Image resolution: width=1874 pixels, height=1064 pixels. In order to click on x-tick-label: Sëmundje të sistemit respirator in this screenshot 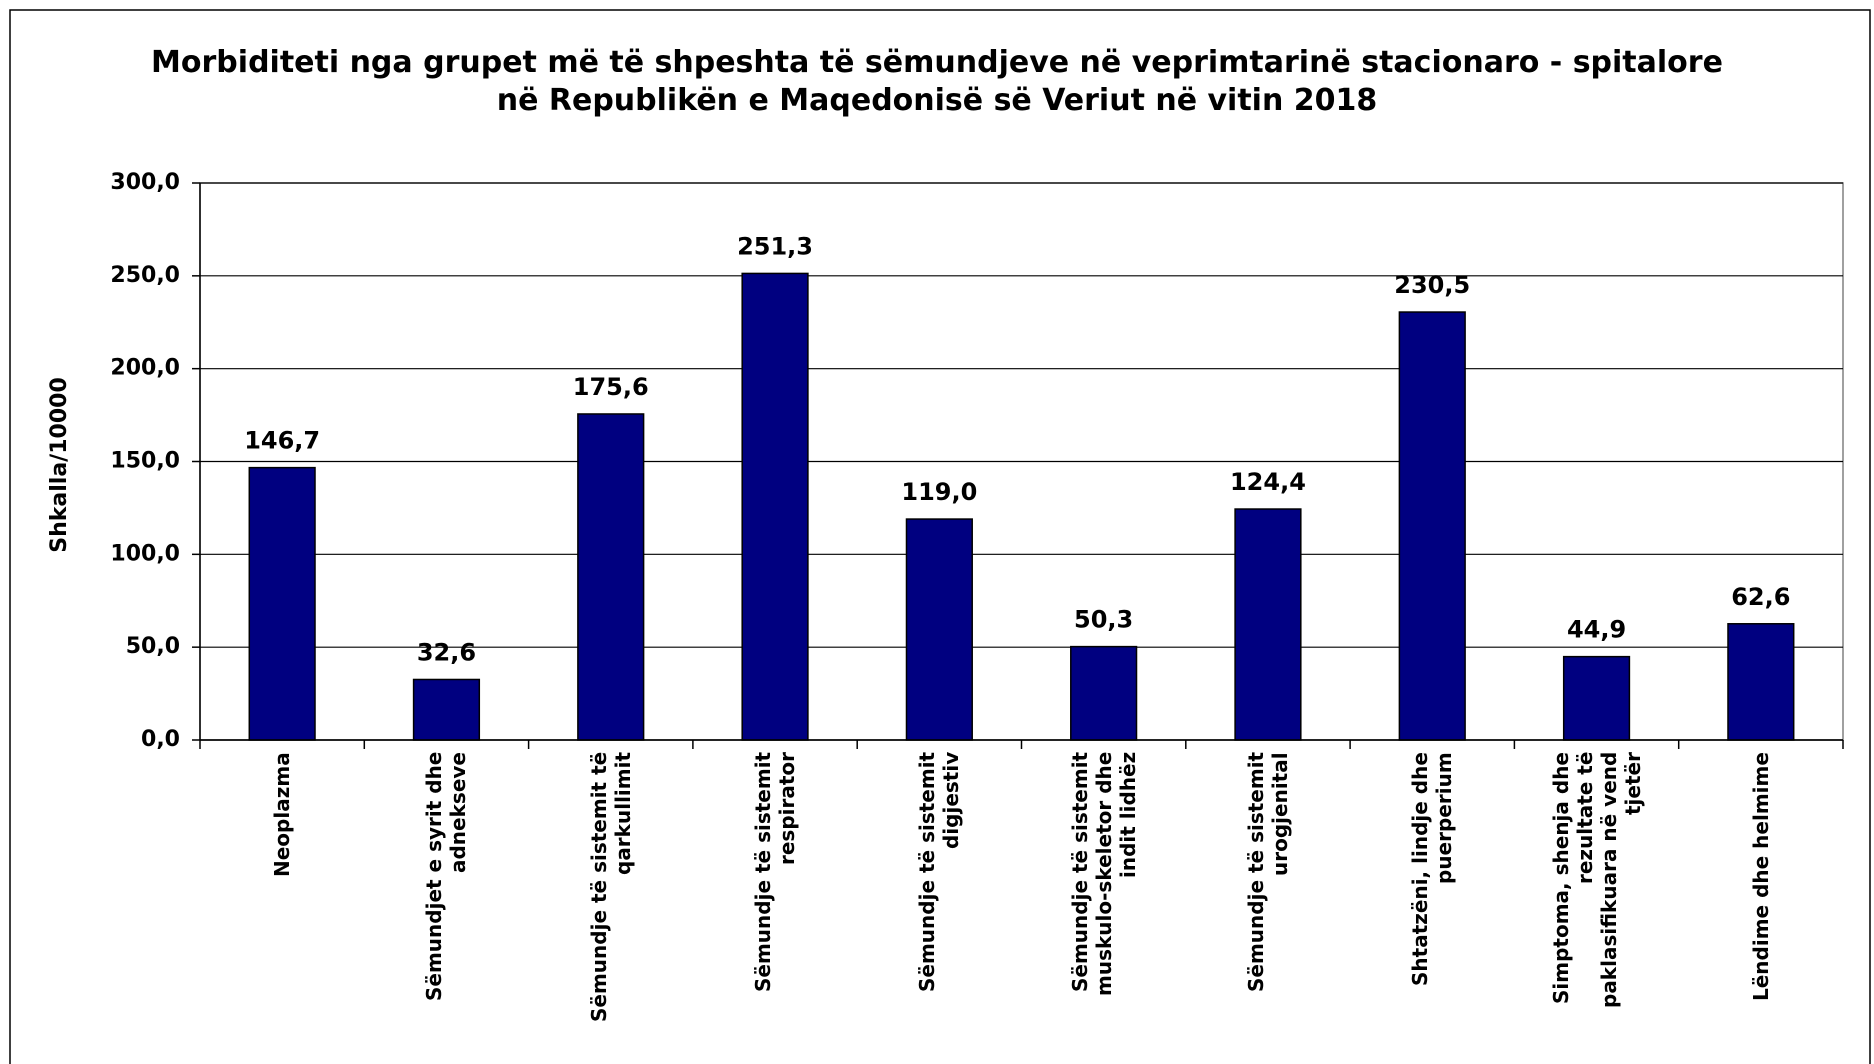, I will do `click(775, 872)`.